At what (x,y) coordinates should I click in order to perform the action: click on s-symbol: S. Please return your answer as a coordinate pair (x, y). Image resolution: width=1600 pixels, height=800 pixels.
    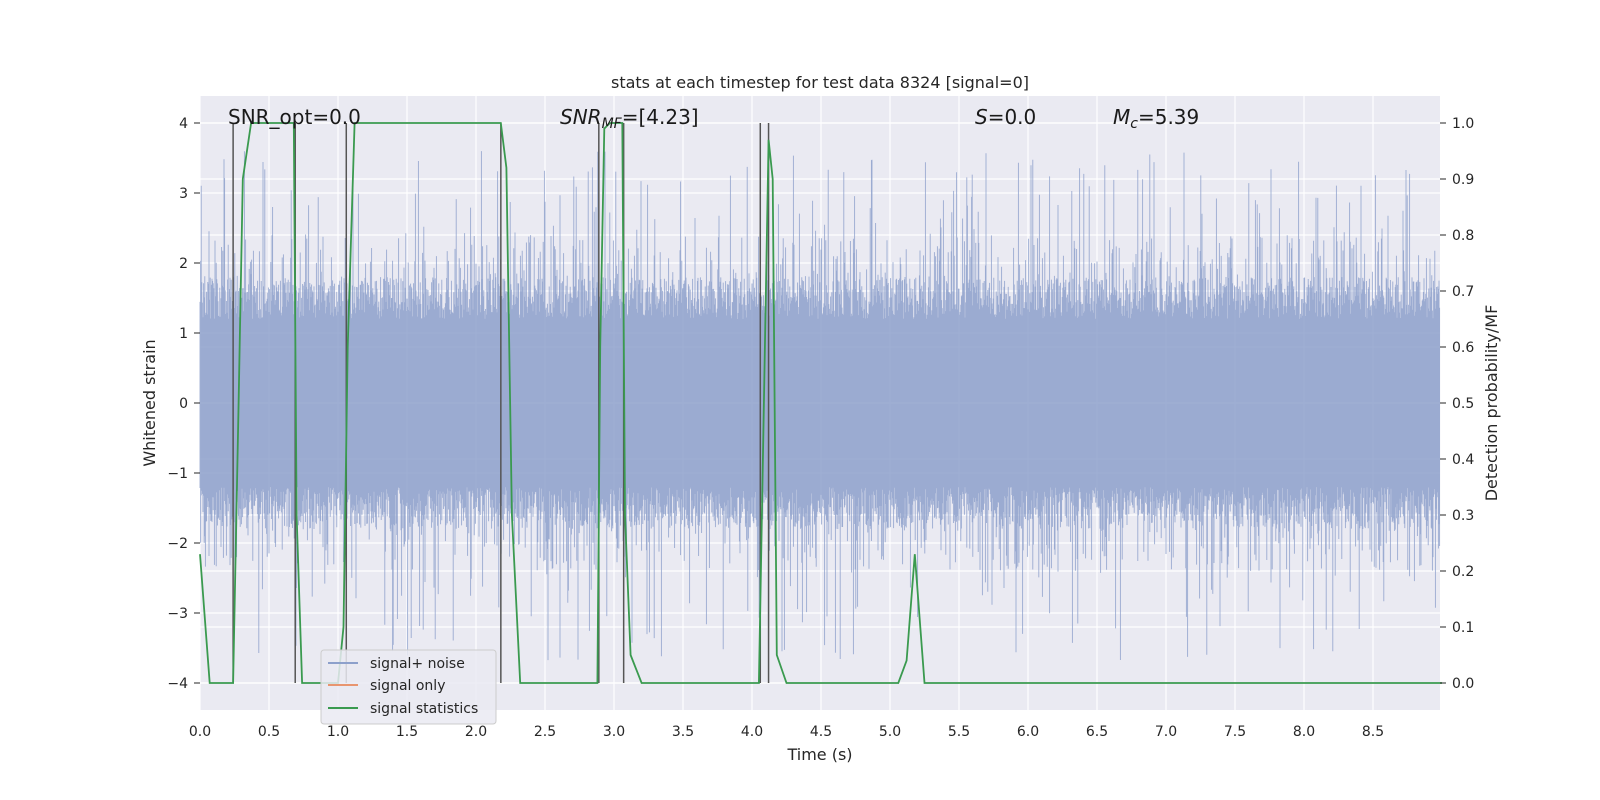
    Looking at the image, I should click on (981, 117).